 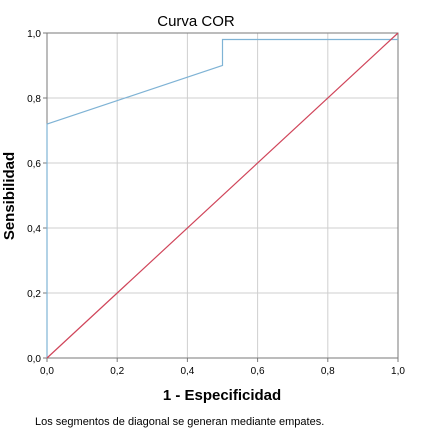 What do you see at coordinates (37, 197) in the screenshot?
I see `y-axis-ticks: 0,0 0,2 0,4 0,6 0,8 1,0` at bounding box center [37, 197].